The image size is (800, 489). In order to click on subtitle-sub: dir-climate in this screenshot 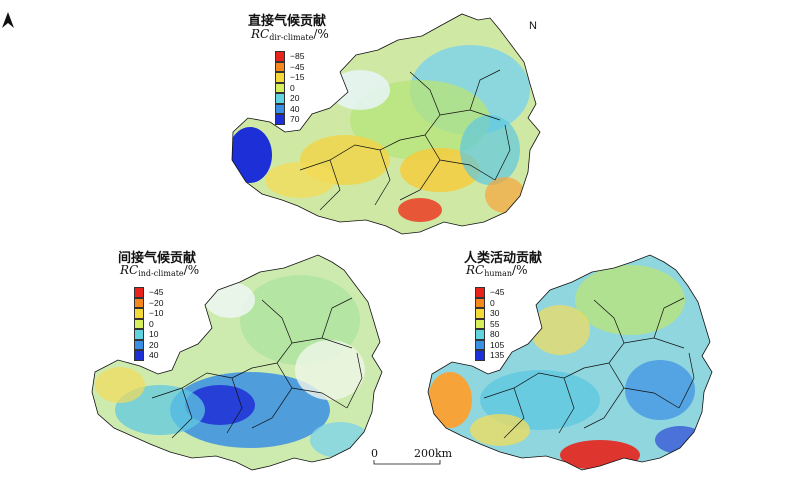, I will do `click(291, 37)`.